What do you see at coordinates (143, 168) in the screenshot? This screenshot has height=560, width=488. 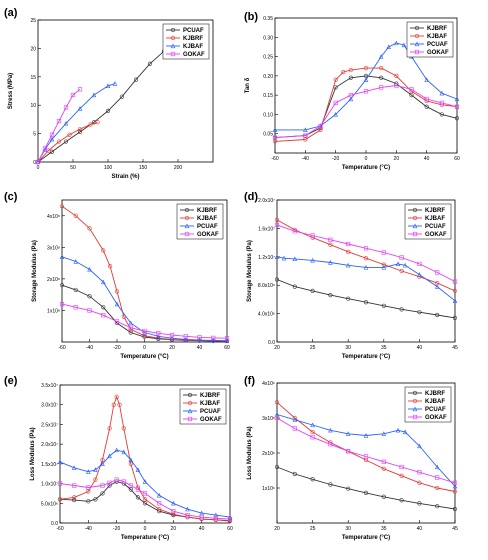 I see `x-tick-label: 150` at bounding box center [143, 168].